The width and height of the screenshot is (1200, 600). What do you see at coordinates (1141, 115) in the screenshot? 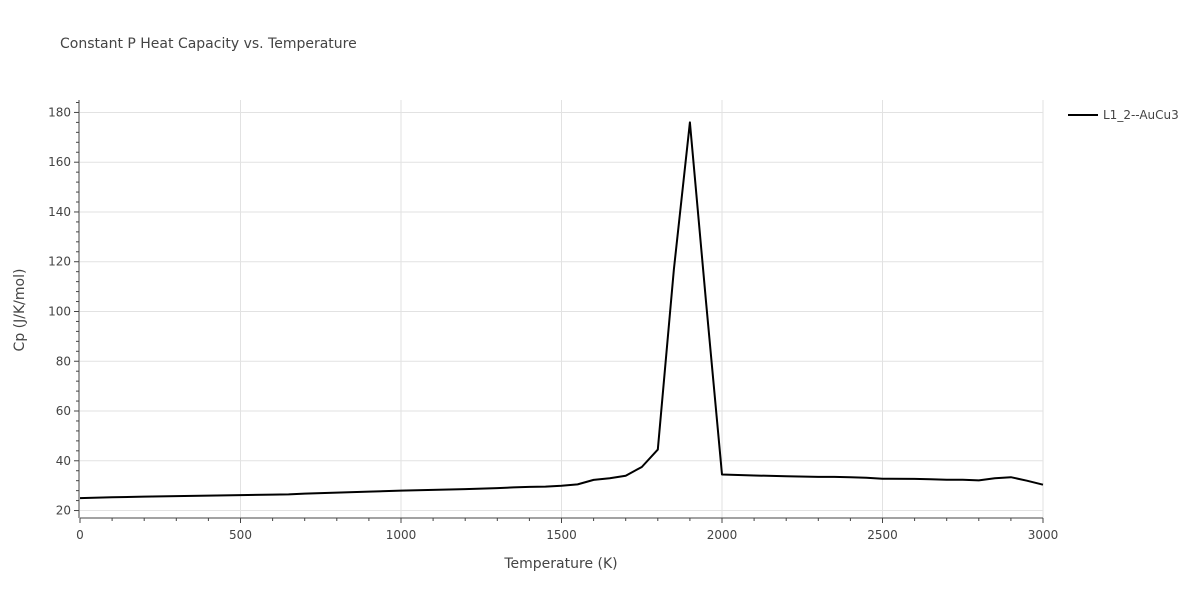
I see `legend-label: L1_2--AuCu3` at bounding box center [1141, 115].